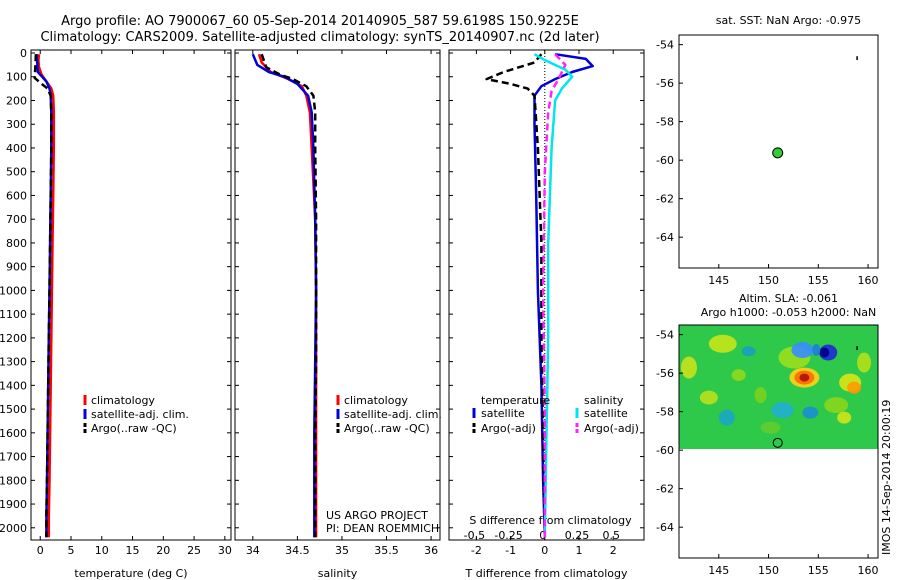 The width and height of the screenshot is (900, 580). What do you see at coordinates (611, 535) in the screenshot?
I see `salinity-diff-tick-label: 0.5` at bounding box center [611, 535].